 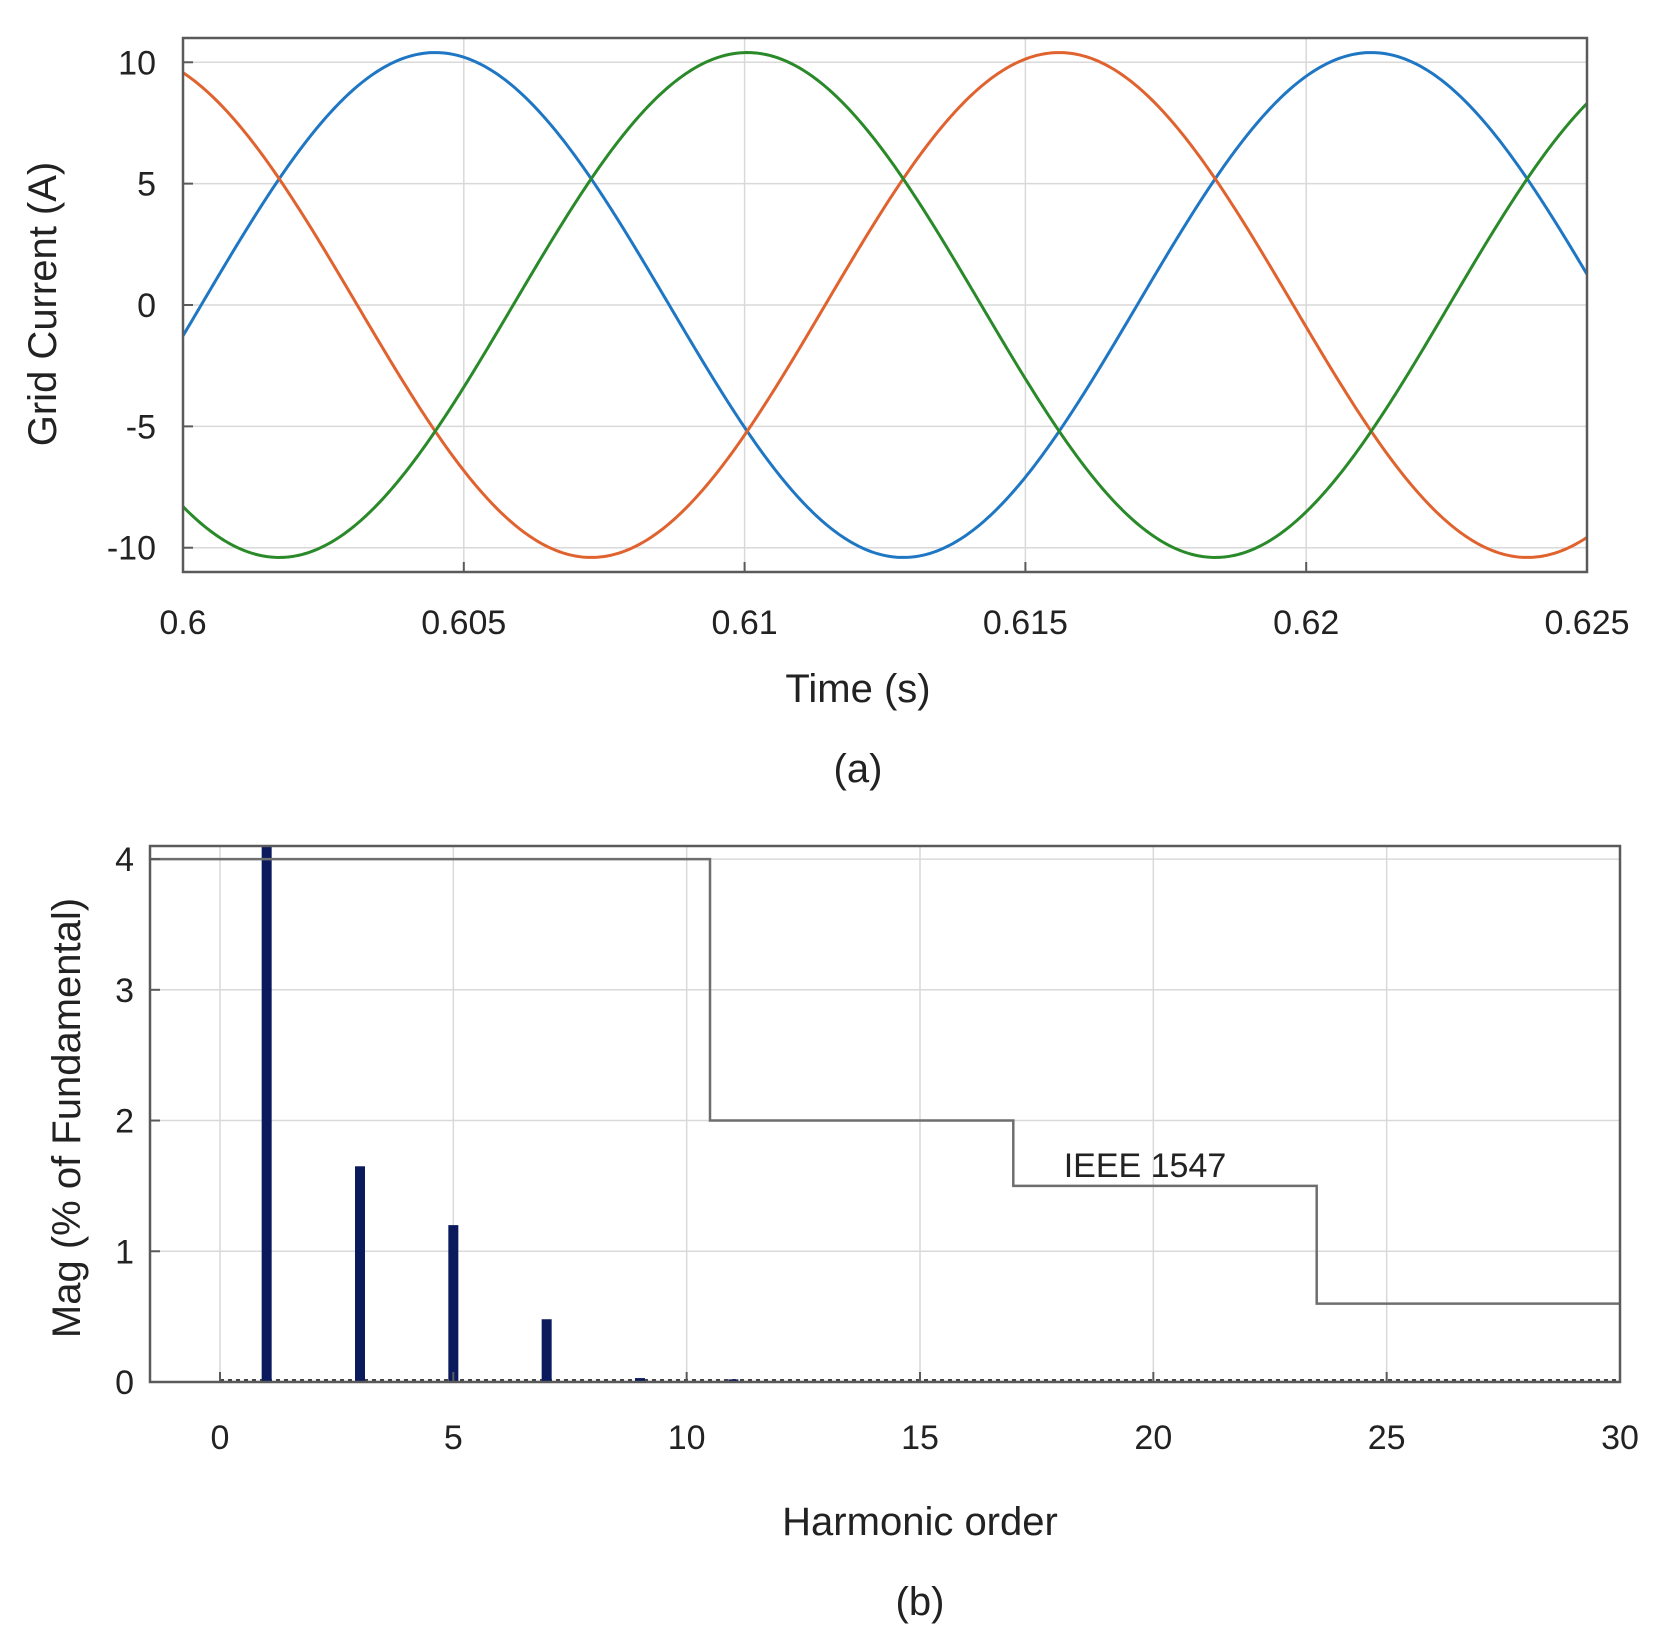 What do you see at coordinates (182, 623) in the screenshot?
I see `x-tick-label: 0.6` at bounding box center [182, 623].